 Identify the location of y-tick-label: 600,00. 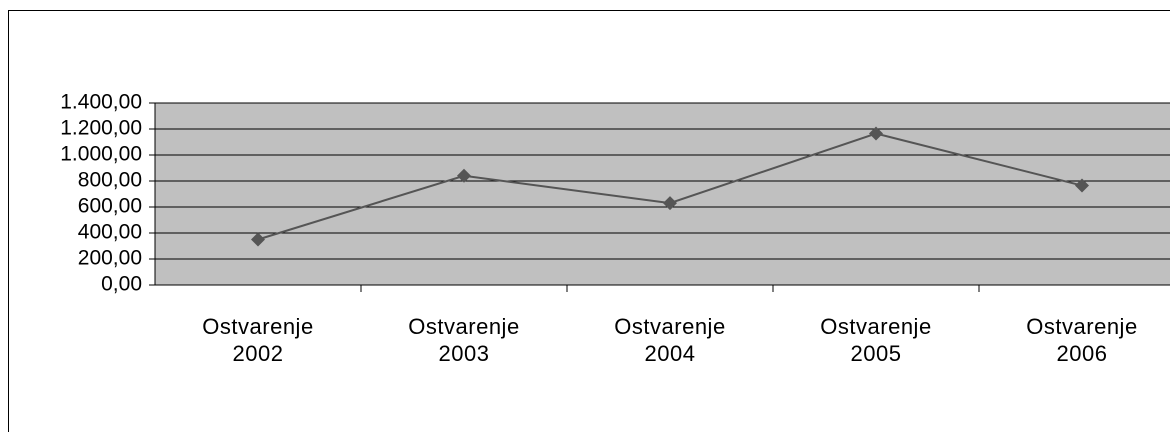
(110, 206).